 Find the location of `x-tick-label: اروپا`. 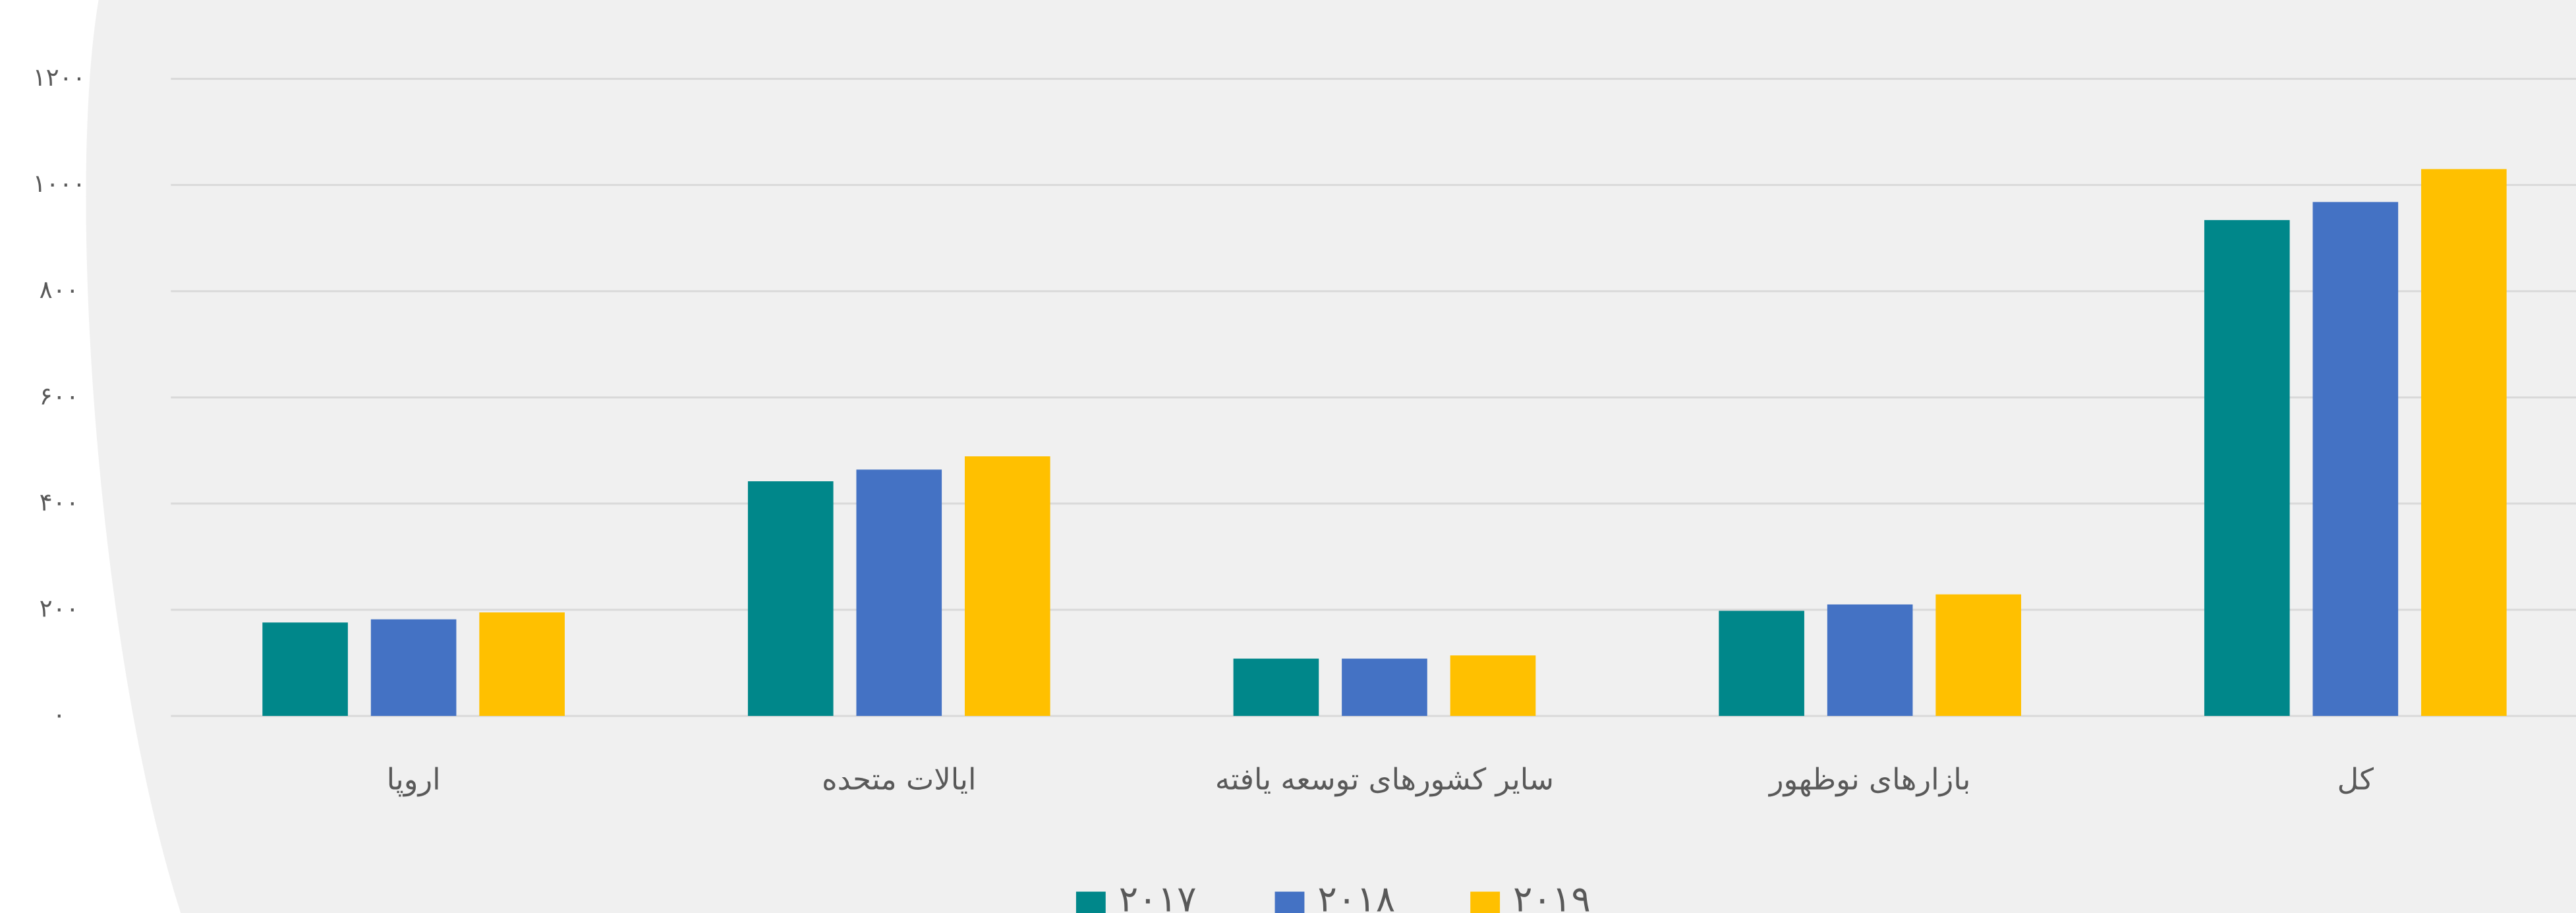

x-tick-label: اروپا is located at coordinates (414, 780).